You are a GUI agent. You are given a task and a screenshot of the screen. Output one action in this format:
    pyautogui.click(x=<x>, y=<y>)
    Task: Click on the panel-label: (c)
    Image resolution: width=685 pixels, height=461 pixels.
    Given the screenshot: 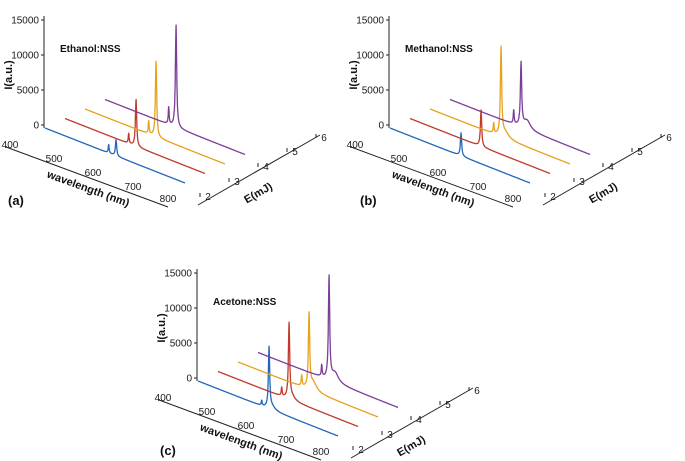 What is the action you would take?
    pyautogui.click(x=168, y=450)
    